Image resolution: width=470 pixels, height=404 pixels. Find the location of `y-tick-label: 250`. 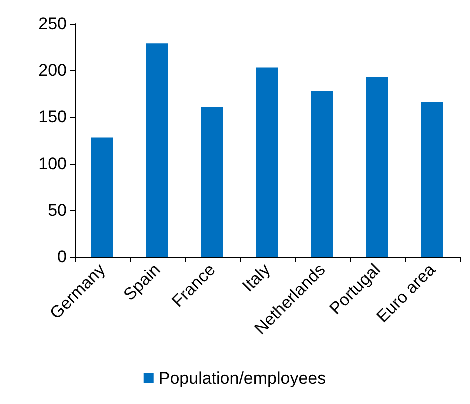

y-tick-label: 250 is located at coordinates (52, 24).